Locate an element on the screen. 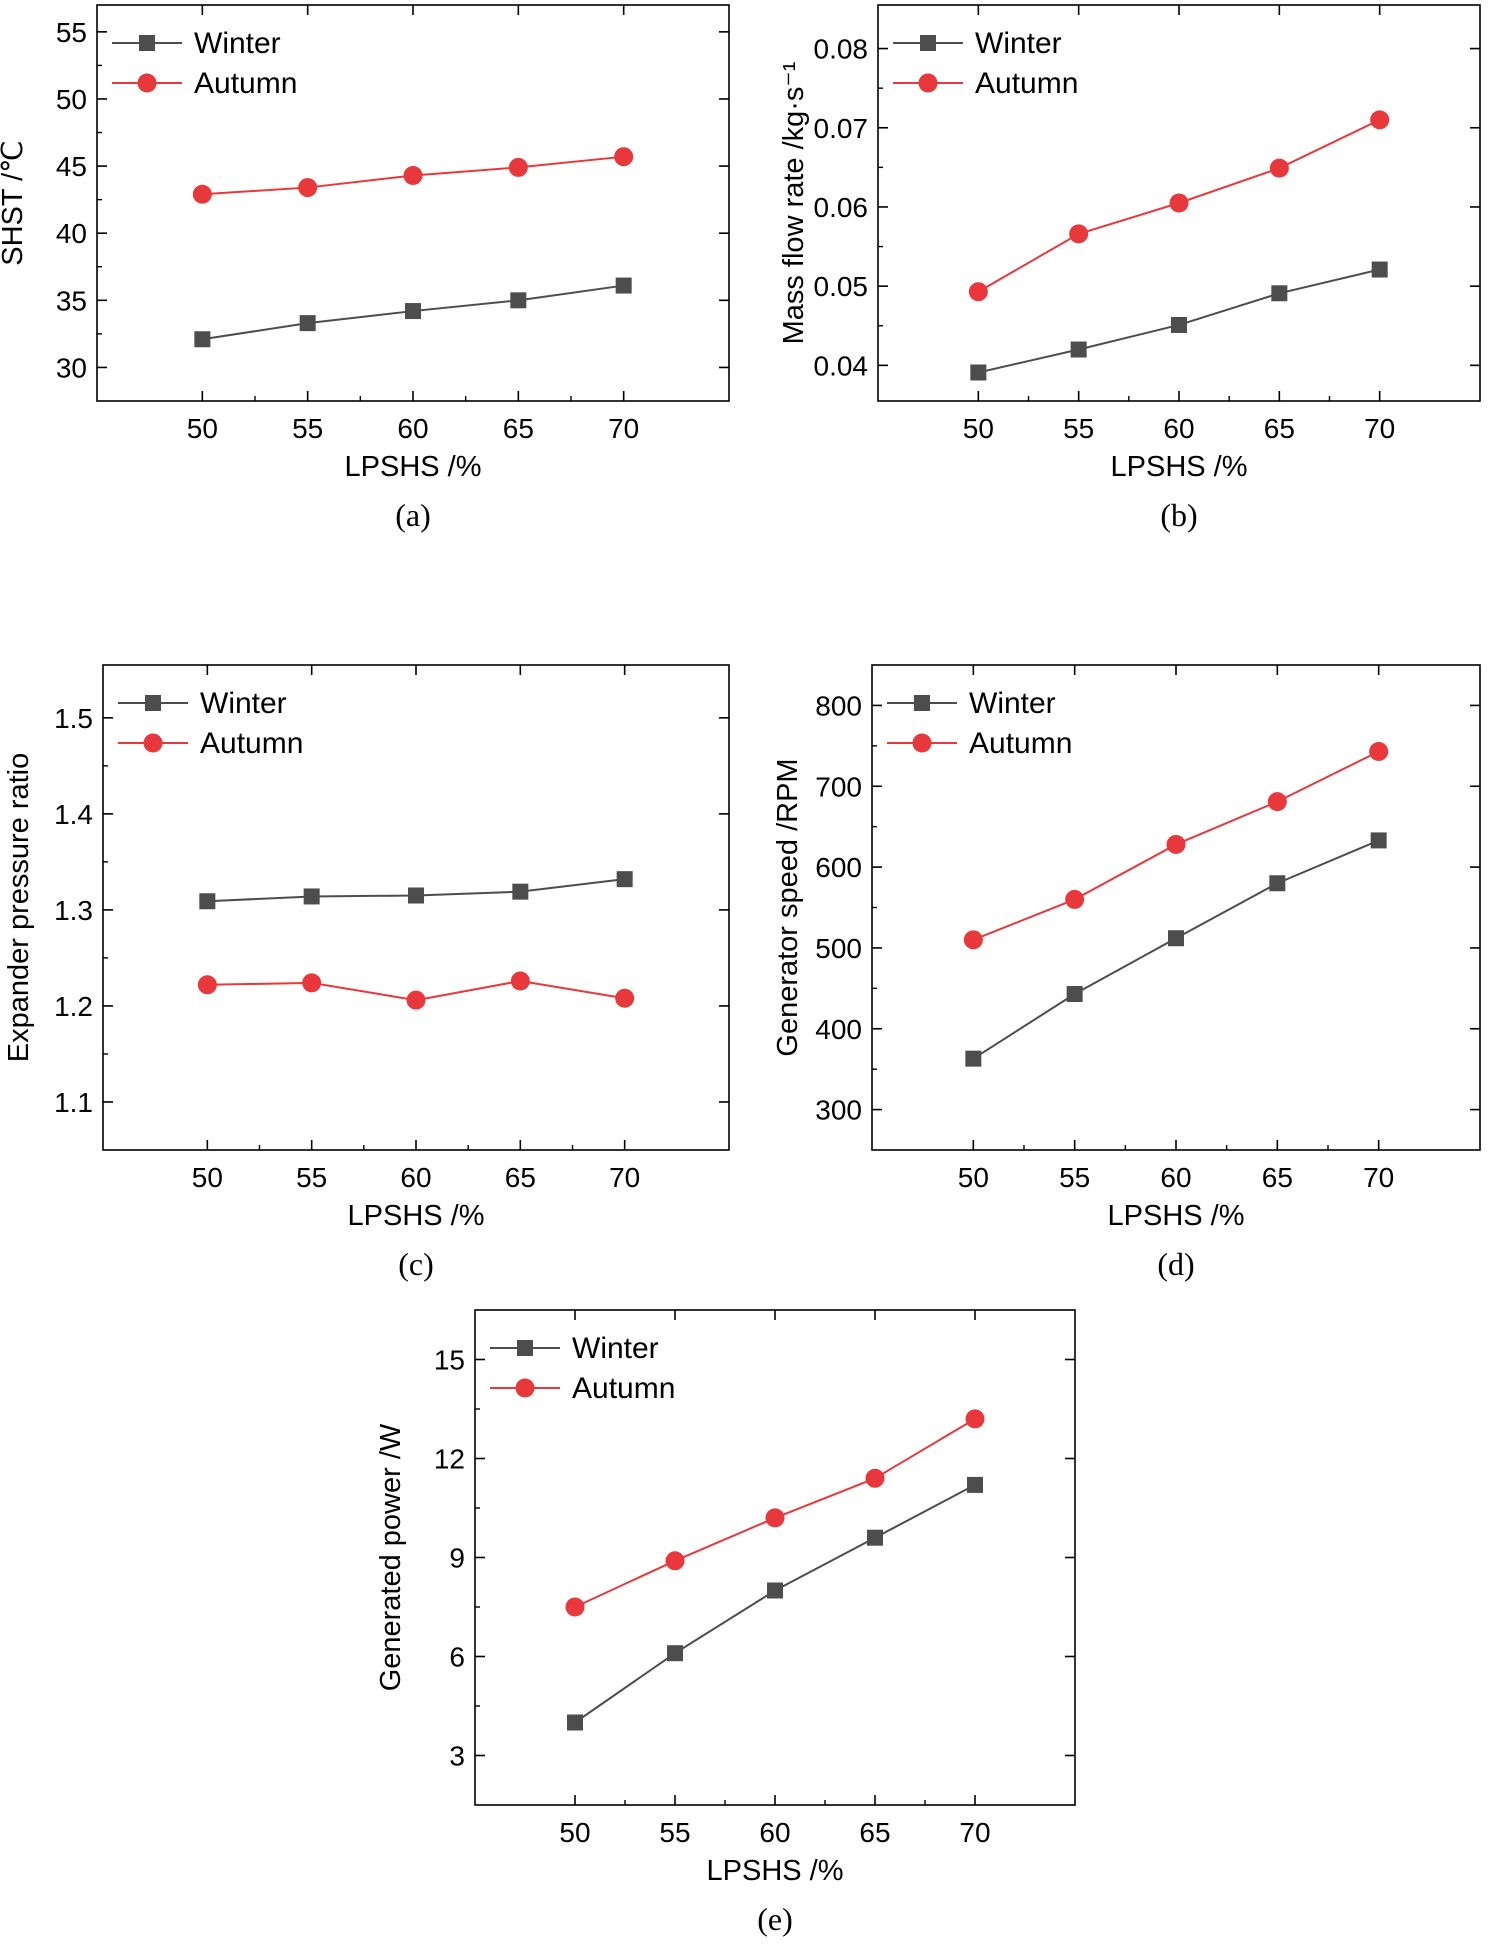 This screenshot has height=1946, width=1500. panel-caption: (b) is located at coordinates (1178, 515).